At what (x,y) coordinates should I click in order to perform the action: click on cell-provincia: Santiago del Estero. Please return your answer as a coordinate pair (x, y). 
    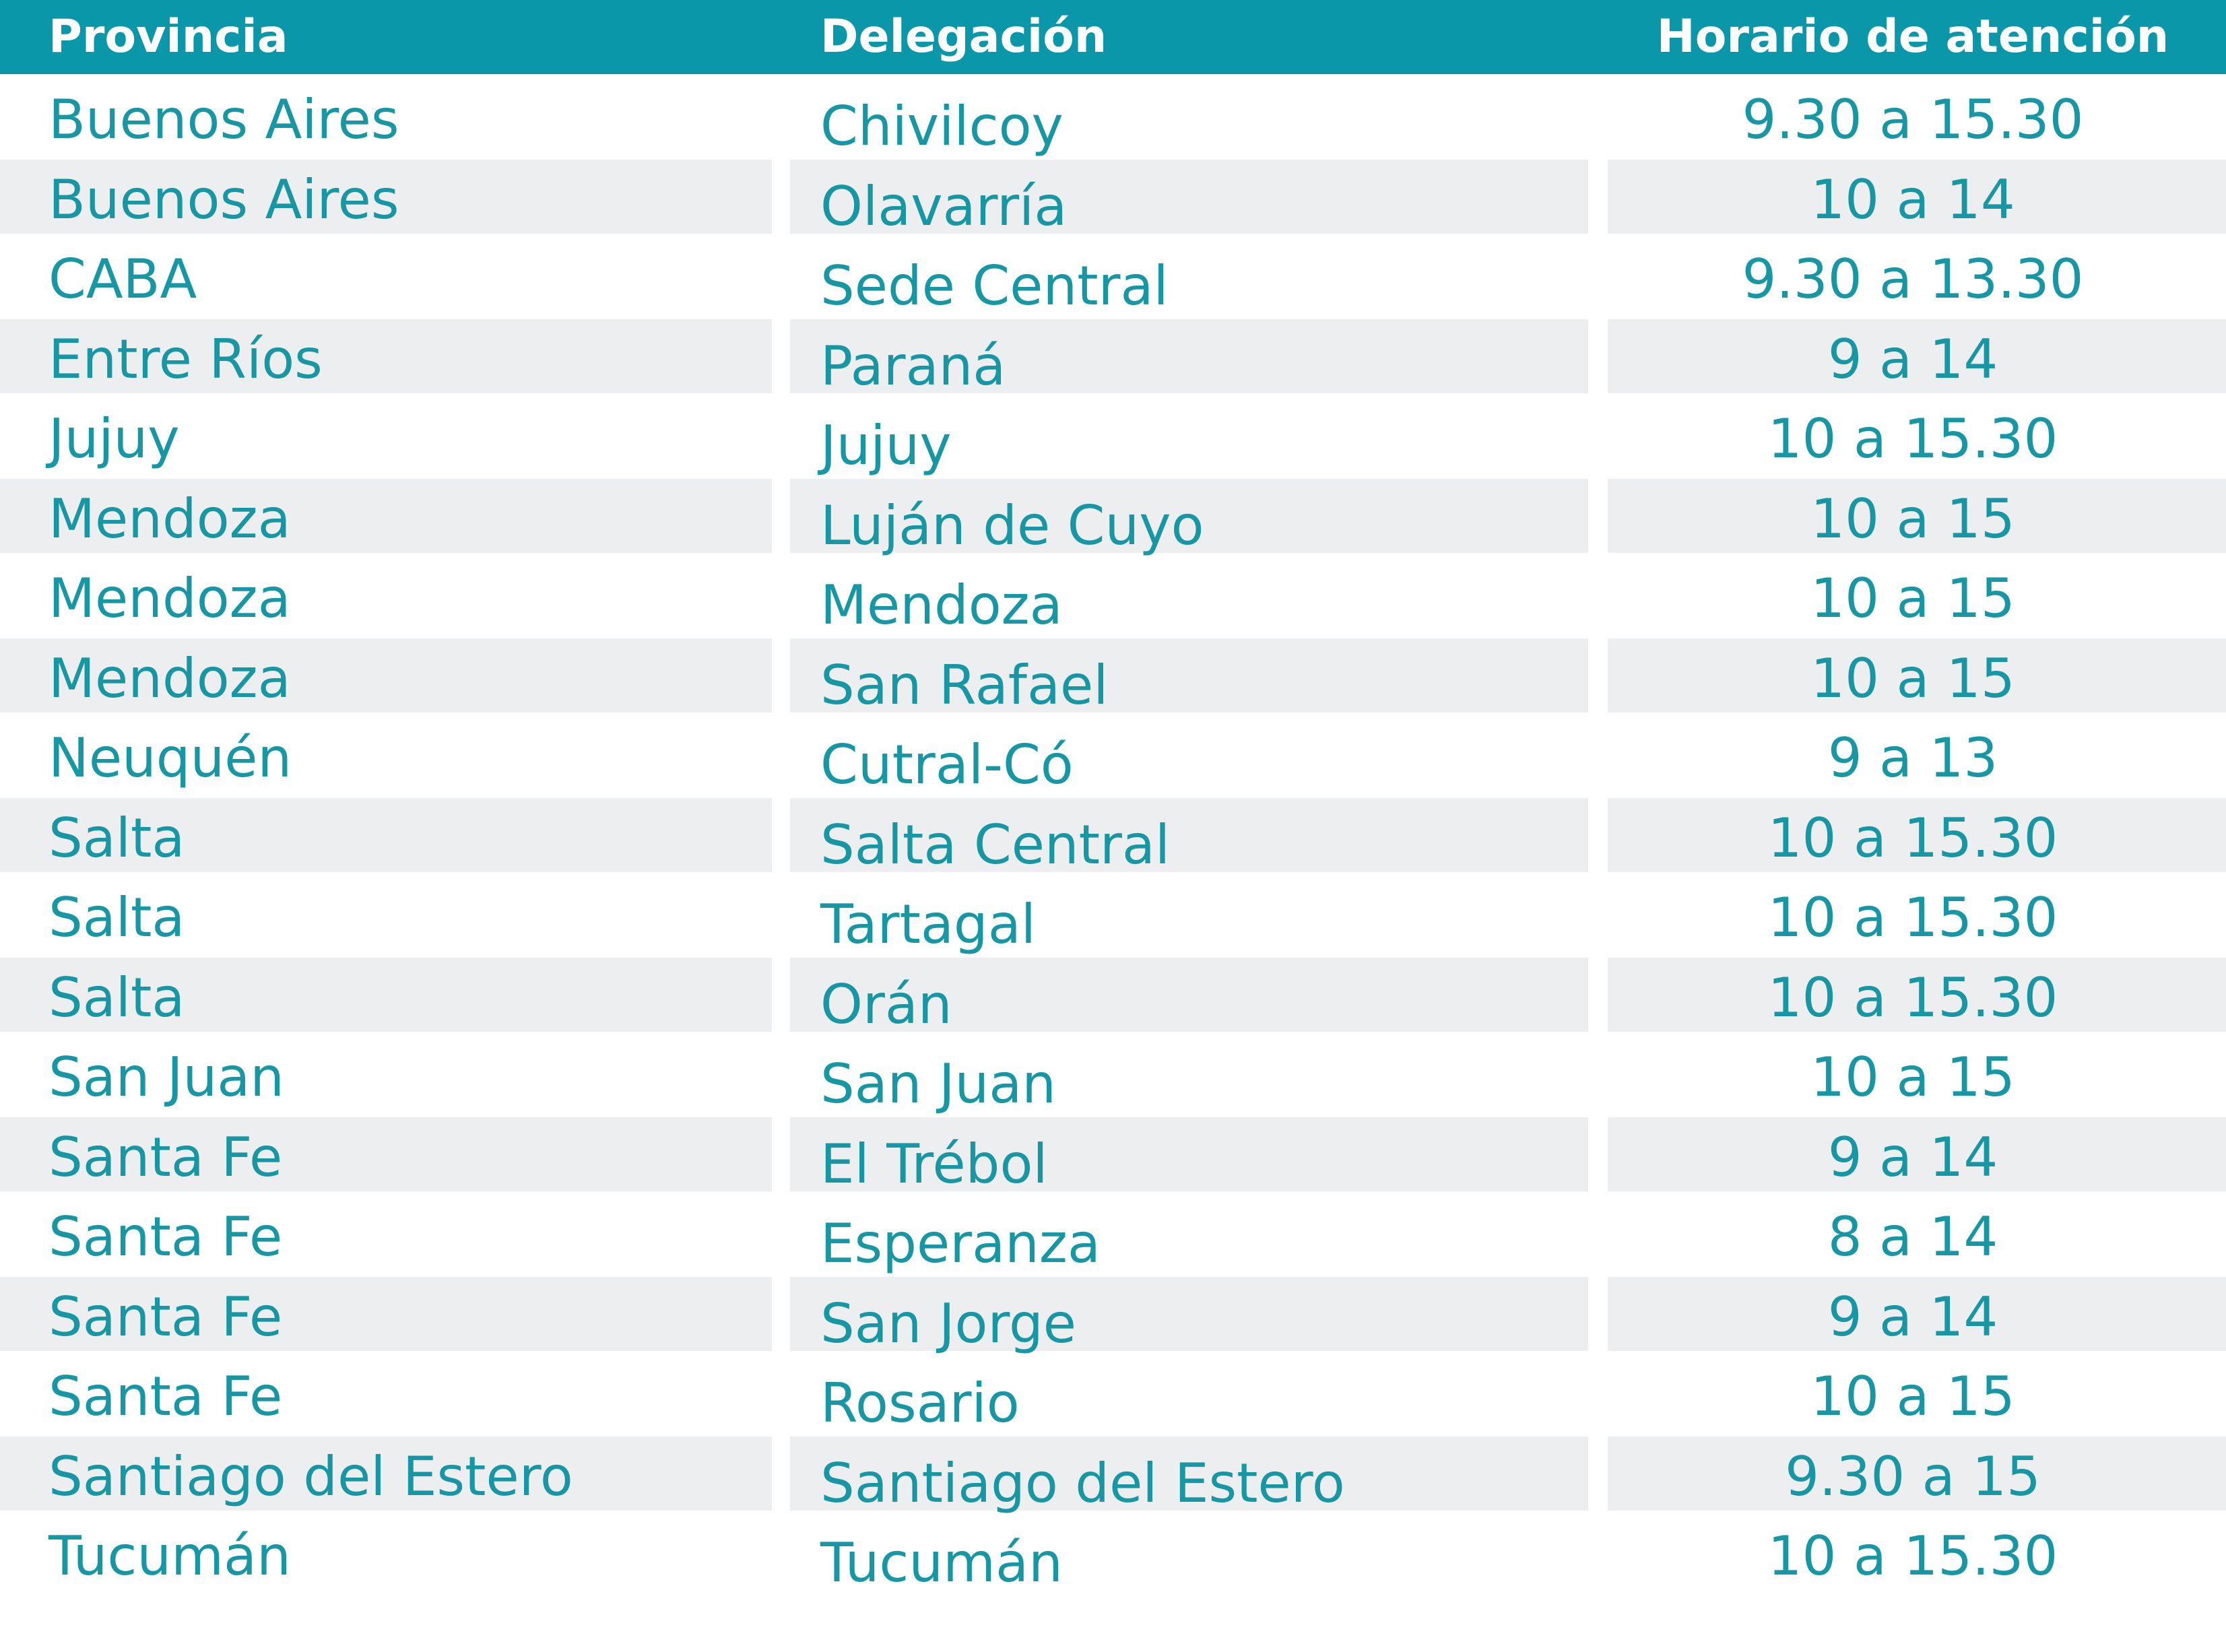
    Looking at the image, I should click on (311, 1476).